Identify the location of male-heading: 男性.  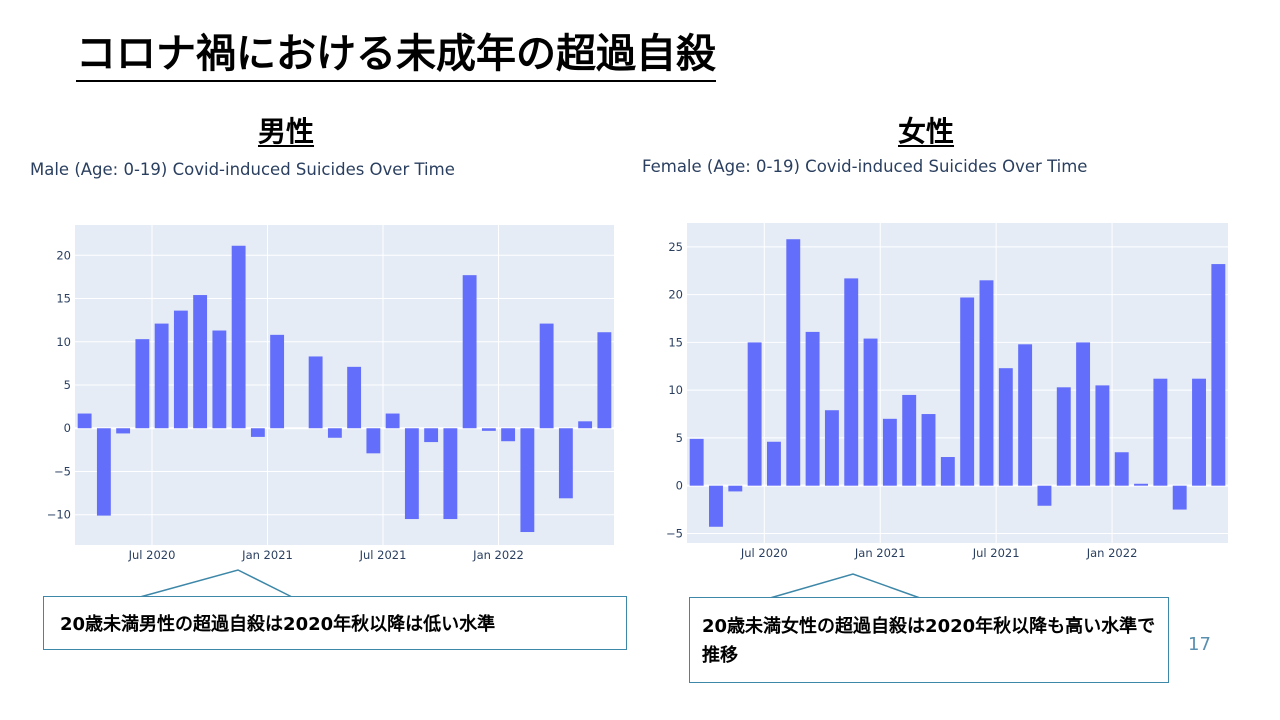
(286, 131).